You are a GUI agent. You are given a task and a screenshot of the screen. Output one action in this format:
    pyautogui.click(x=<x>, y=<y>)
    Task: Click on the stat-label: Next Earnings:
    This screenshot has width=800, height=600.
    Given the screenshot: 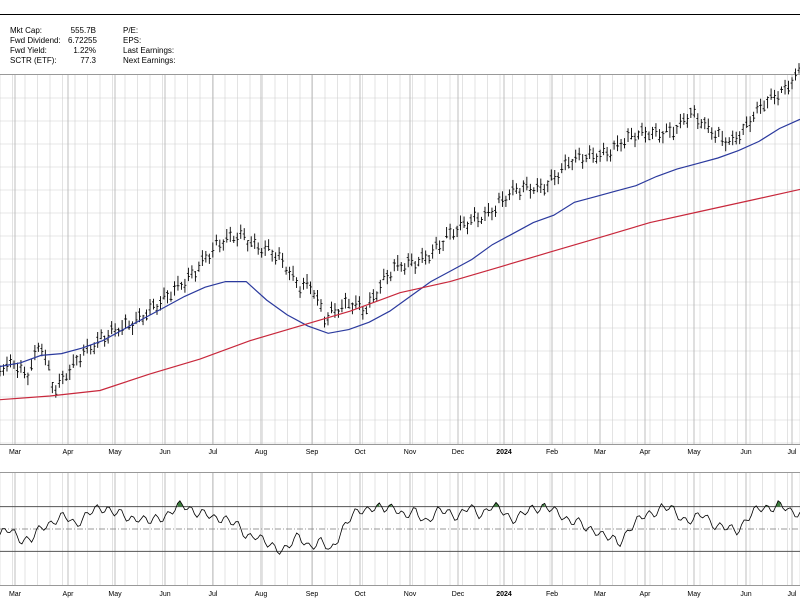 What is the action you would take?
    pyautogui.click(x=149, y=60)
    